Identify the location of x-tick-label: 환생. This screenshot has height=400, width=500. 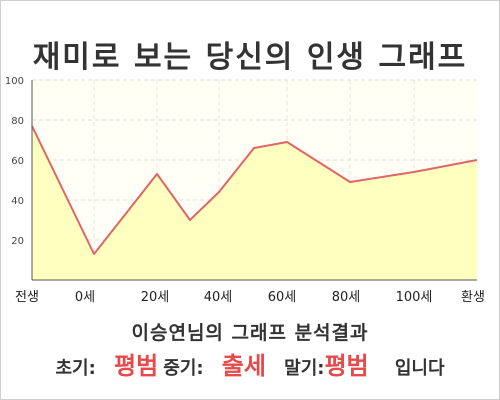
(473, 297).